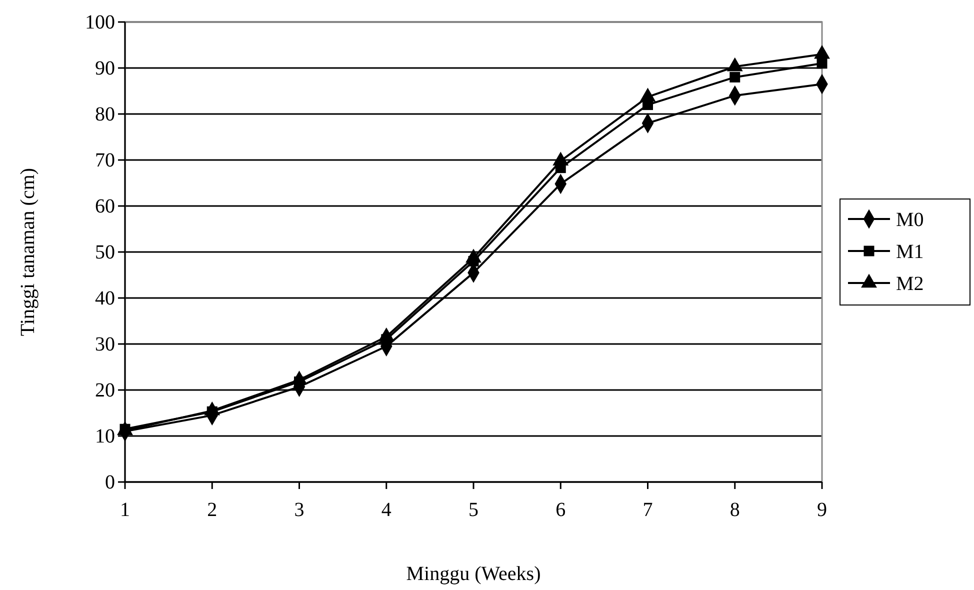 This screenshot has height=590, width=974. Describe the element at coordinates (822, 510) in the screenshot. I see `x-tick-label: 9` at that location.